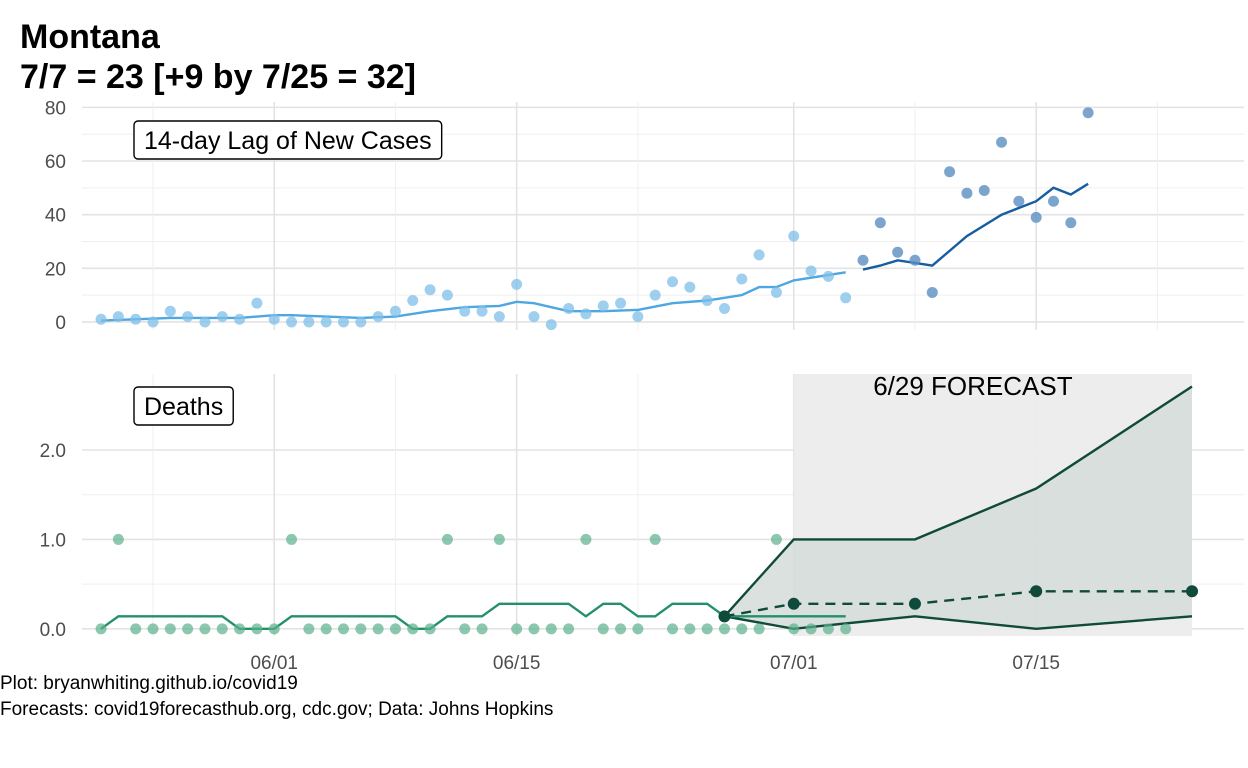  What do you see at coordinates (274, 663) in the screenshot?
I see `x-tick-label: 06/01` at bounding box center [274, 663].